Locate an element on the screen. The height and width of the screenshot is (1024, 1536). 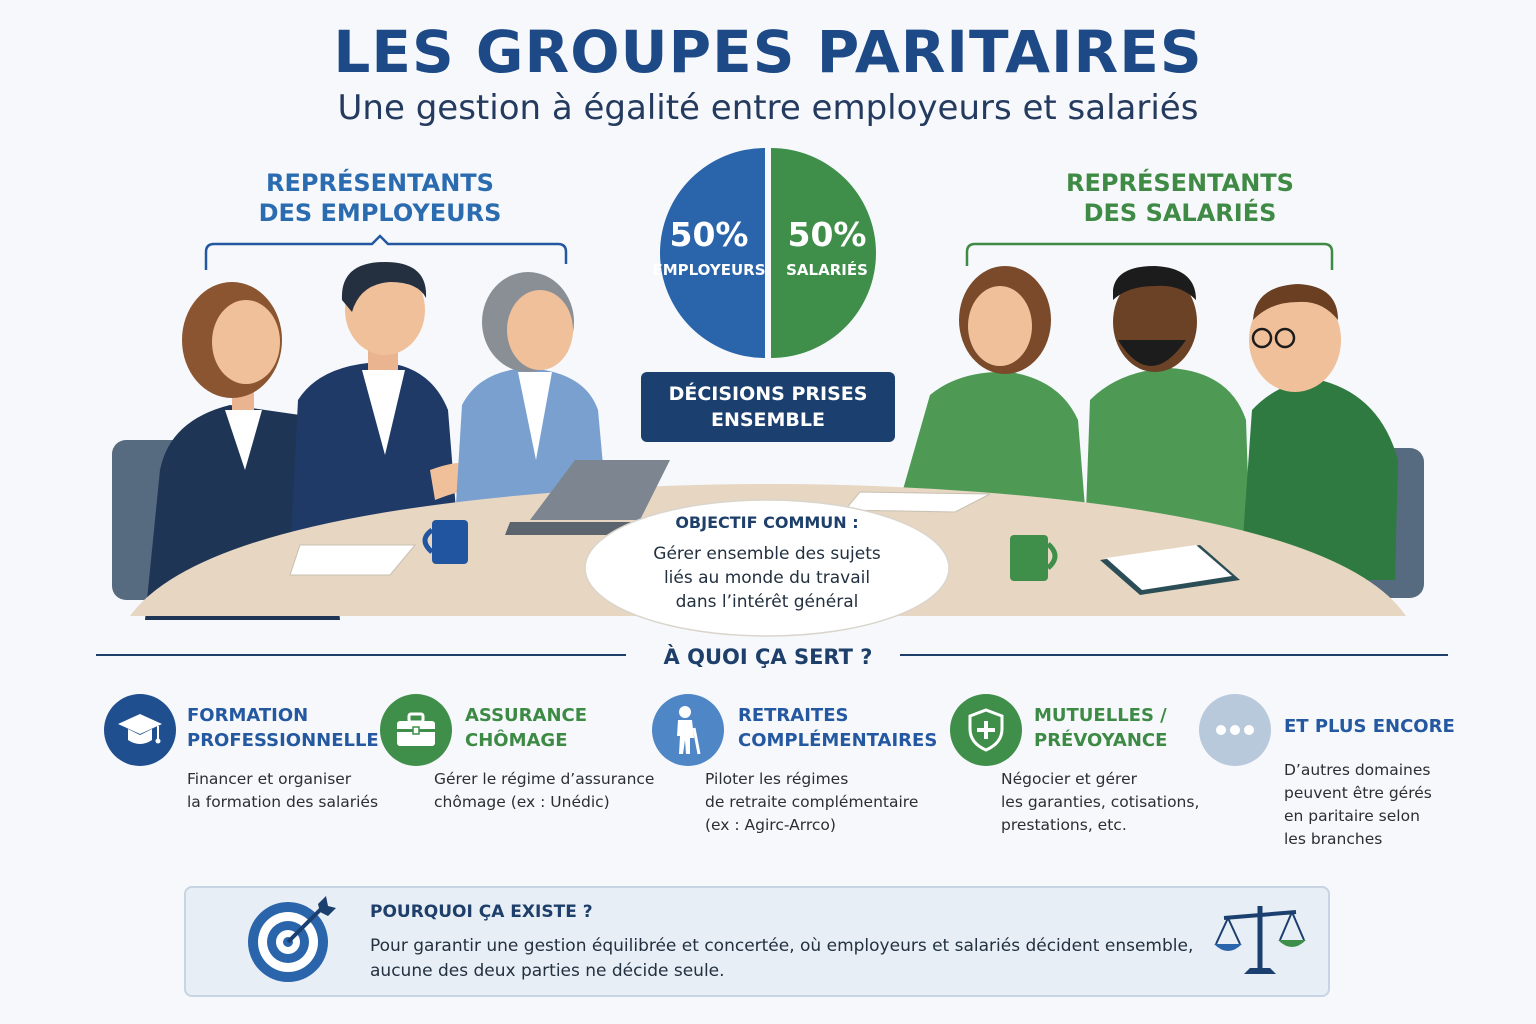
service-retraites-title: RETRAITES COMPLÉMENTAIRES is located at coordinates (837, 728).